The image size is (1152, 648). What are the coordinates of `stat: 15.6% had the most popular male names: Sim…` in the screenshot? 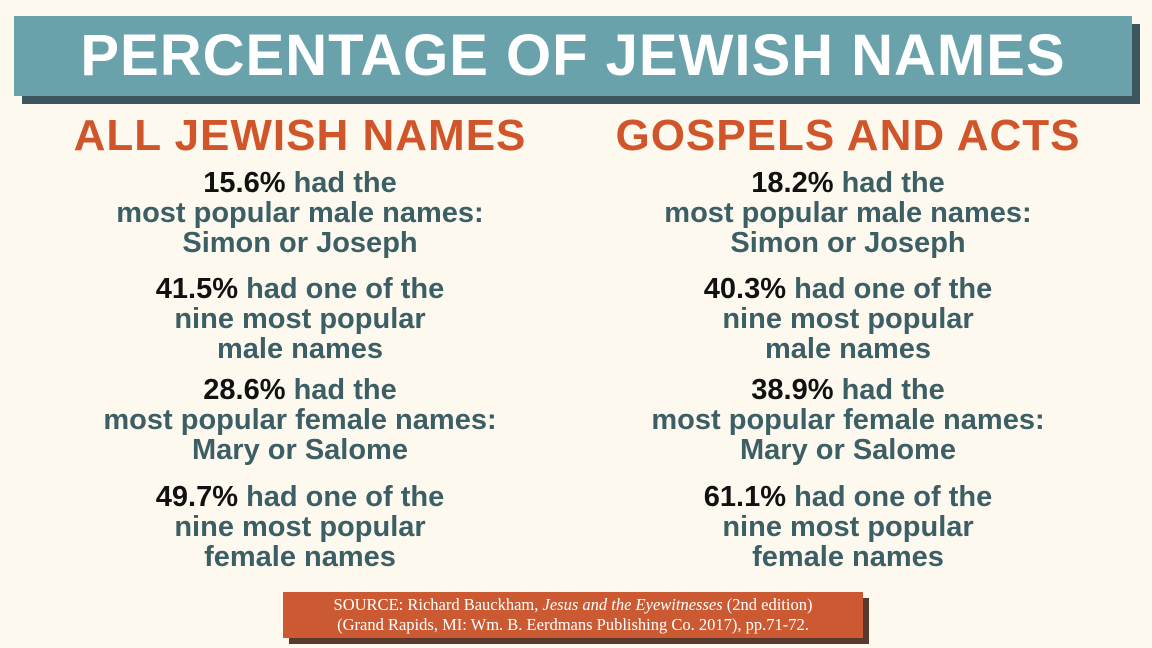 It's located at (300, 213).